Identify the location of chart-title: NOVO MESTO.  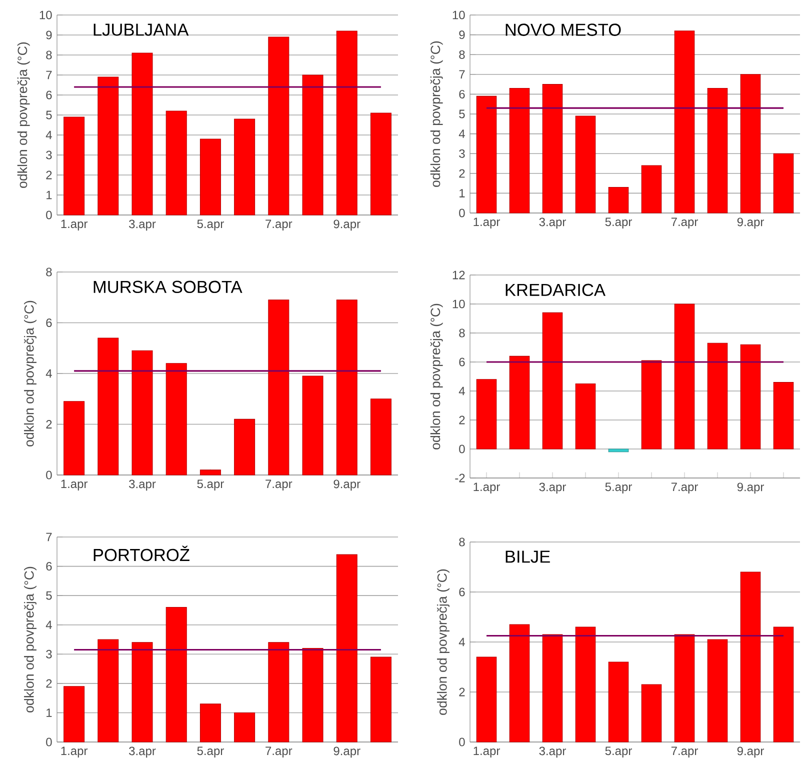
(563, 30).